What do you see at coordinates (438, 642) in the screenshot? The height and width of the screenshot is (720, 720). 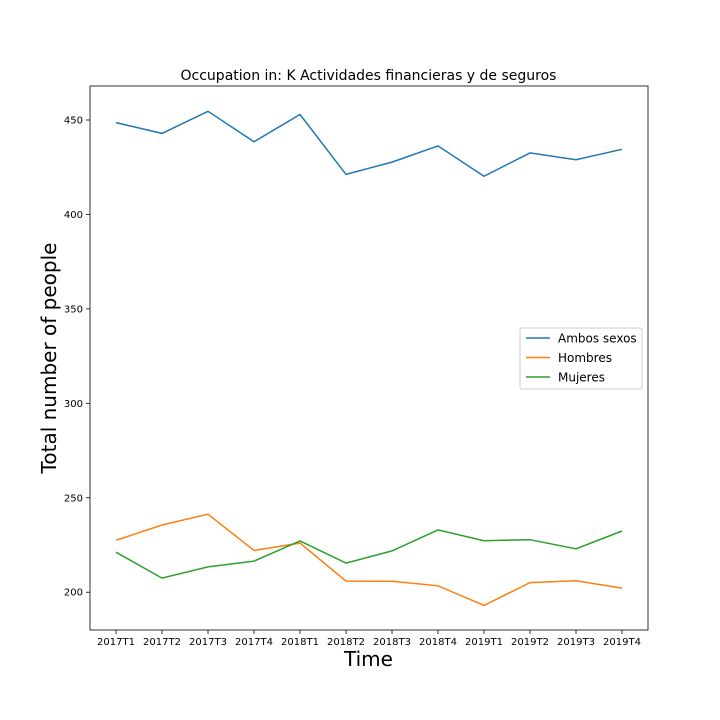 I see `x-tick-label: 2018T4` at bounding box center [438, 642].